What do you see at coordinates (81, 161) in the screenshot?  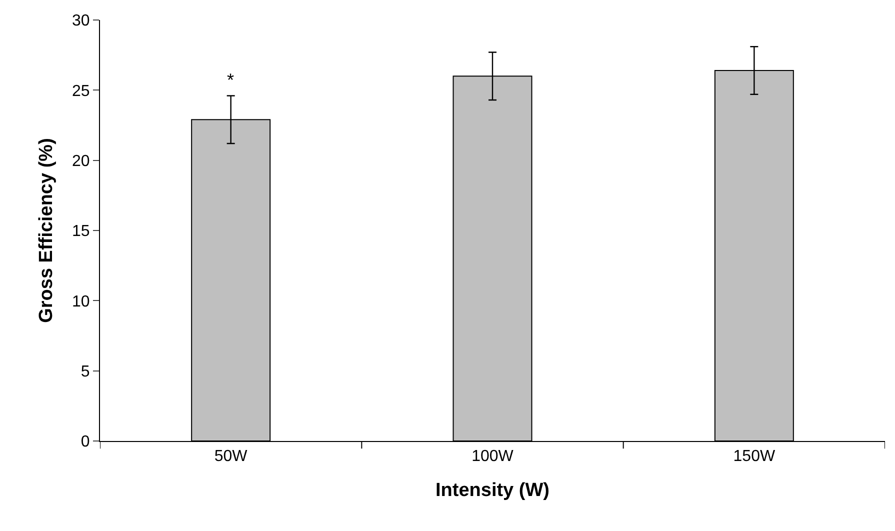 I see `y-tick-label: 20` at bounding box center [81, 161].